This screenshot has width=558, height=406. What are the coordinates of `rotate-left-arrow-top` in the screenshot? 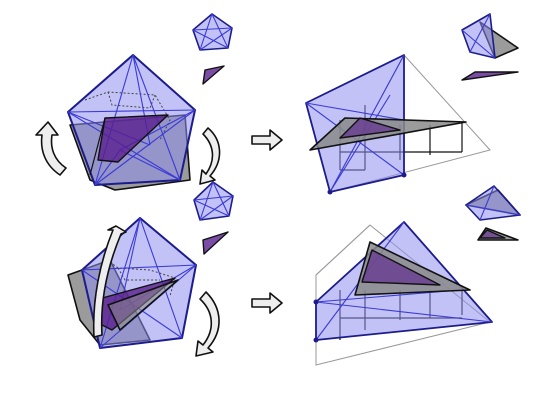 It's located at (51, 148).